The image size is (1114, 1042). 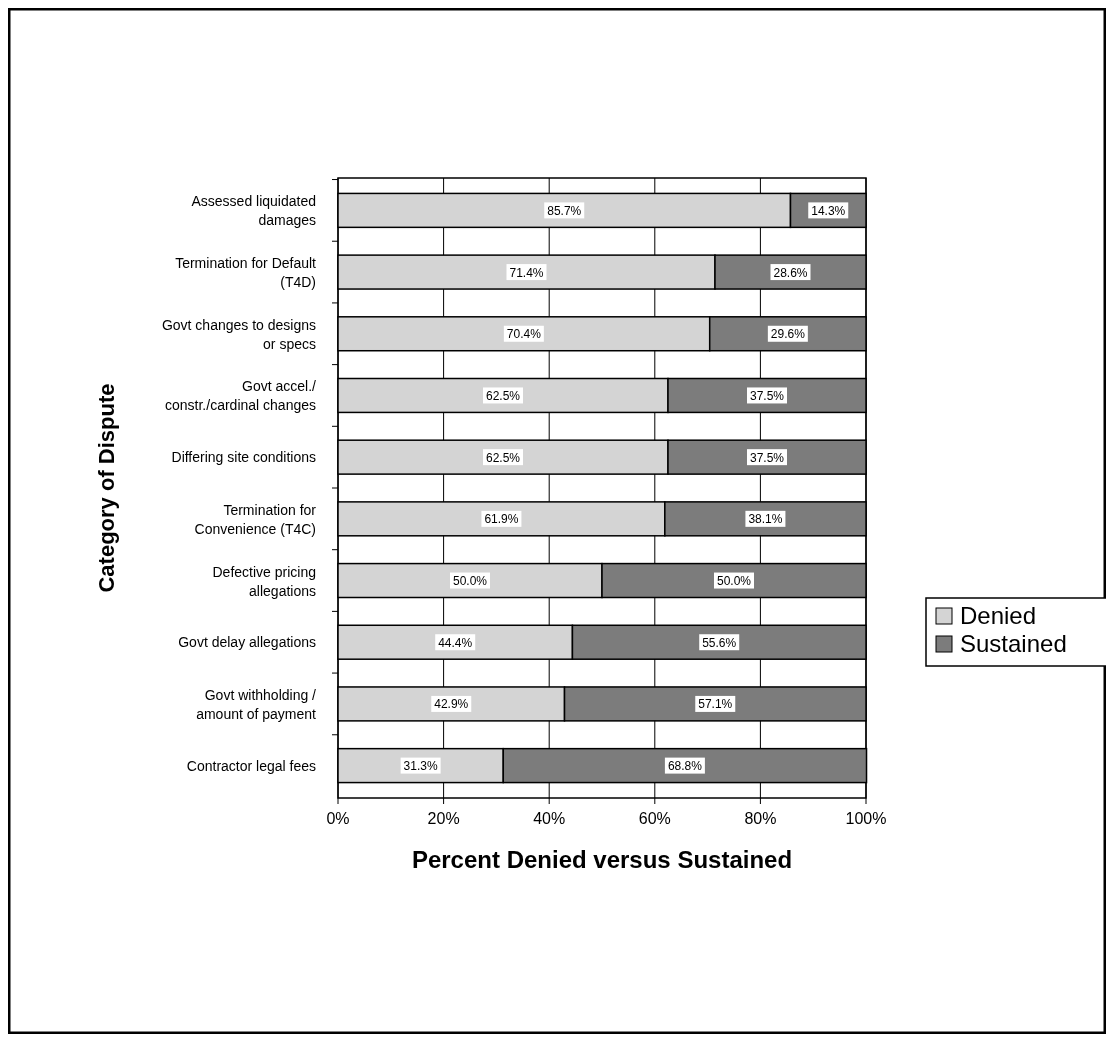 I want to click on data-label: 68.8%, so click(x=685, y=766).